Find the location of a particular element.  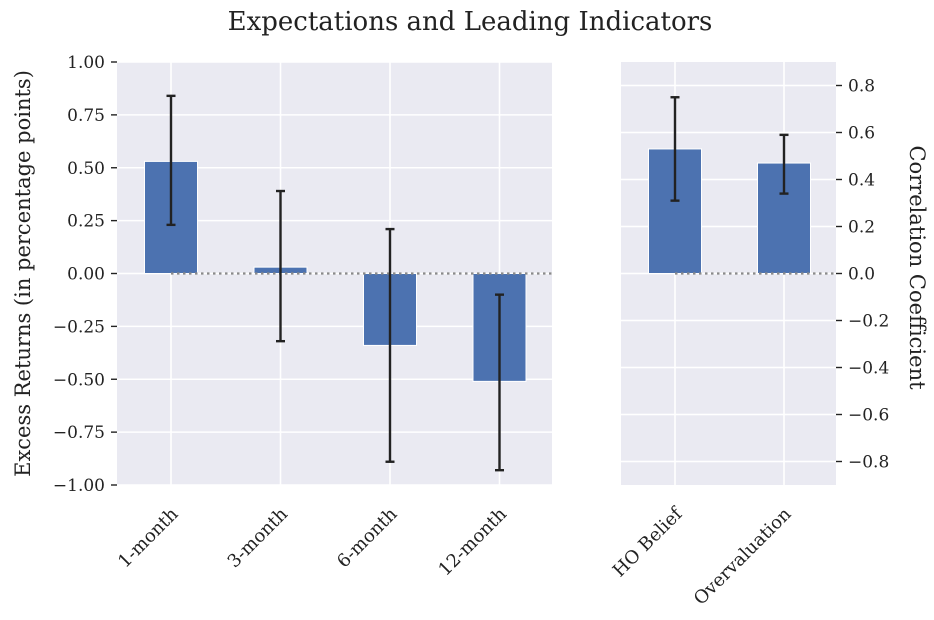

error-bar-12-month is located at coordinates (499, 382).